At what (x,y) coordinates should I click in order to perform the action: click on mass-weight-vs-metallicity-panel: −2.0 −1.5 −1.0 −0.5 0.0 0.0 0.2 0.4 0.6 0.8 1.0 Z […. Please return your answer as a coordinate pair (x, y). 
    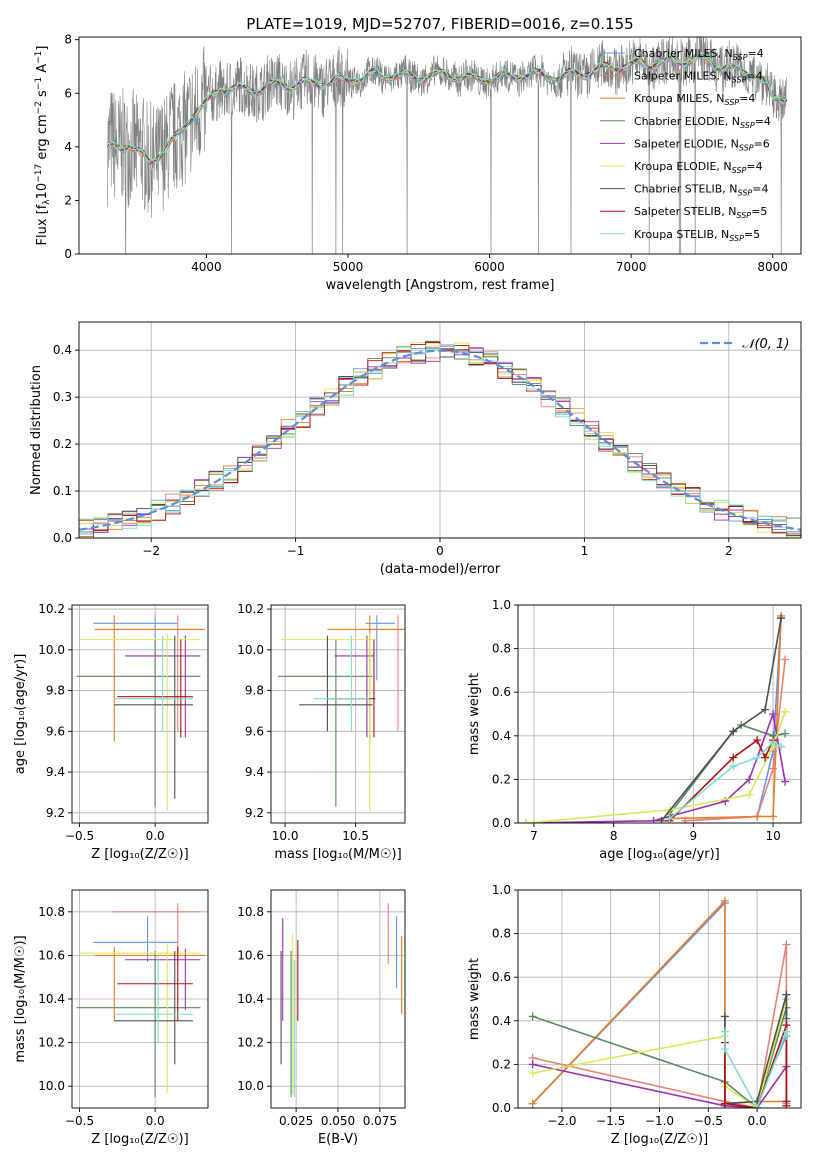
    Looking at the image, I should click on (634, 1015).